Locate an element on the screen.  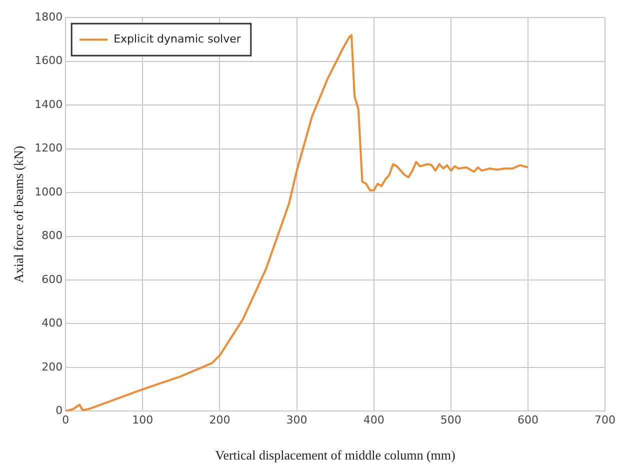
x-tick-label: 600 is located at coordinates (527, 420).